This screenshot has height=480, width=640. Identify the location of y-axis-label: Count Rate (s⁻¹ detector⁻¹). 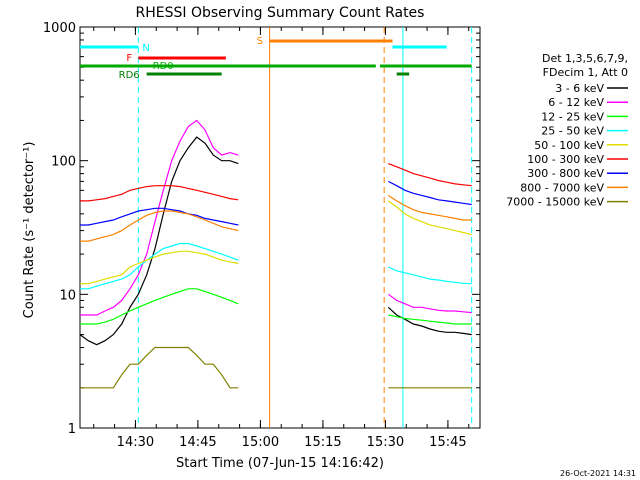
(29, 230).